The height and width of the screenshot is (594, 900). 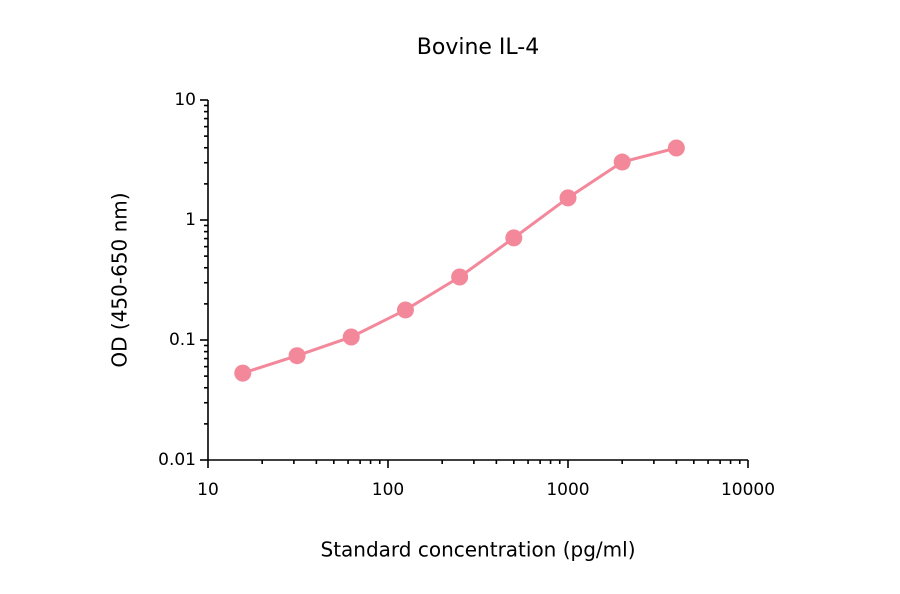 I want to click on x-tick-label: 10, so click(x=208, y=490).